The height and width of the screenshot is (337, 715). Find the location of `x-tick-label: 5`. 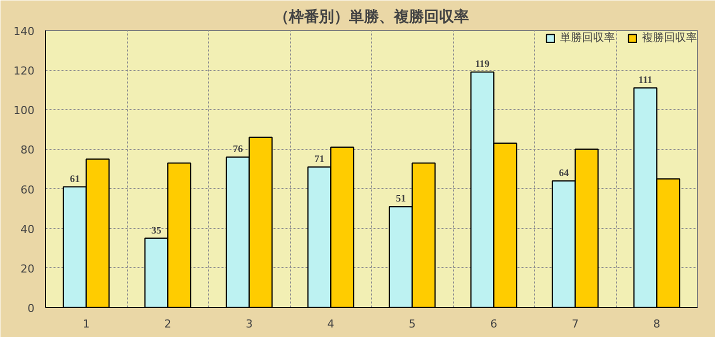

x-tick-label: 5 is located at coordinates (412, 324).